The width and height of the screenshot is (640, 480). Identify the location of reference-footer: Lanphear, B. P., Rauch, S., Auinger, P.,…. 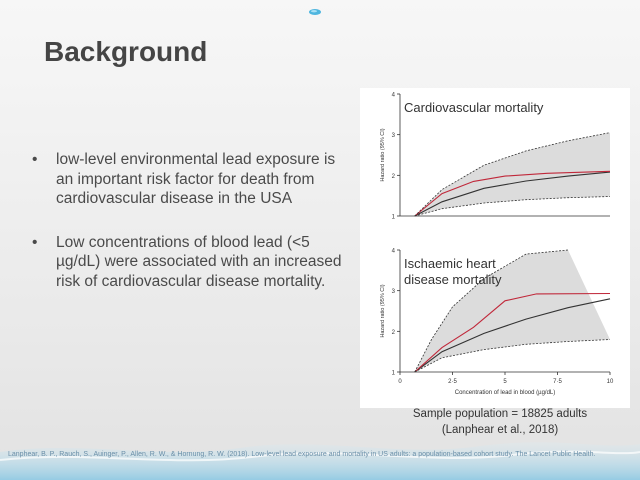
(302, 454).